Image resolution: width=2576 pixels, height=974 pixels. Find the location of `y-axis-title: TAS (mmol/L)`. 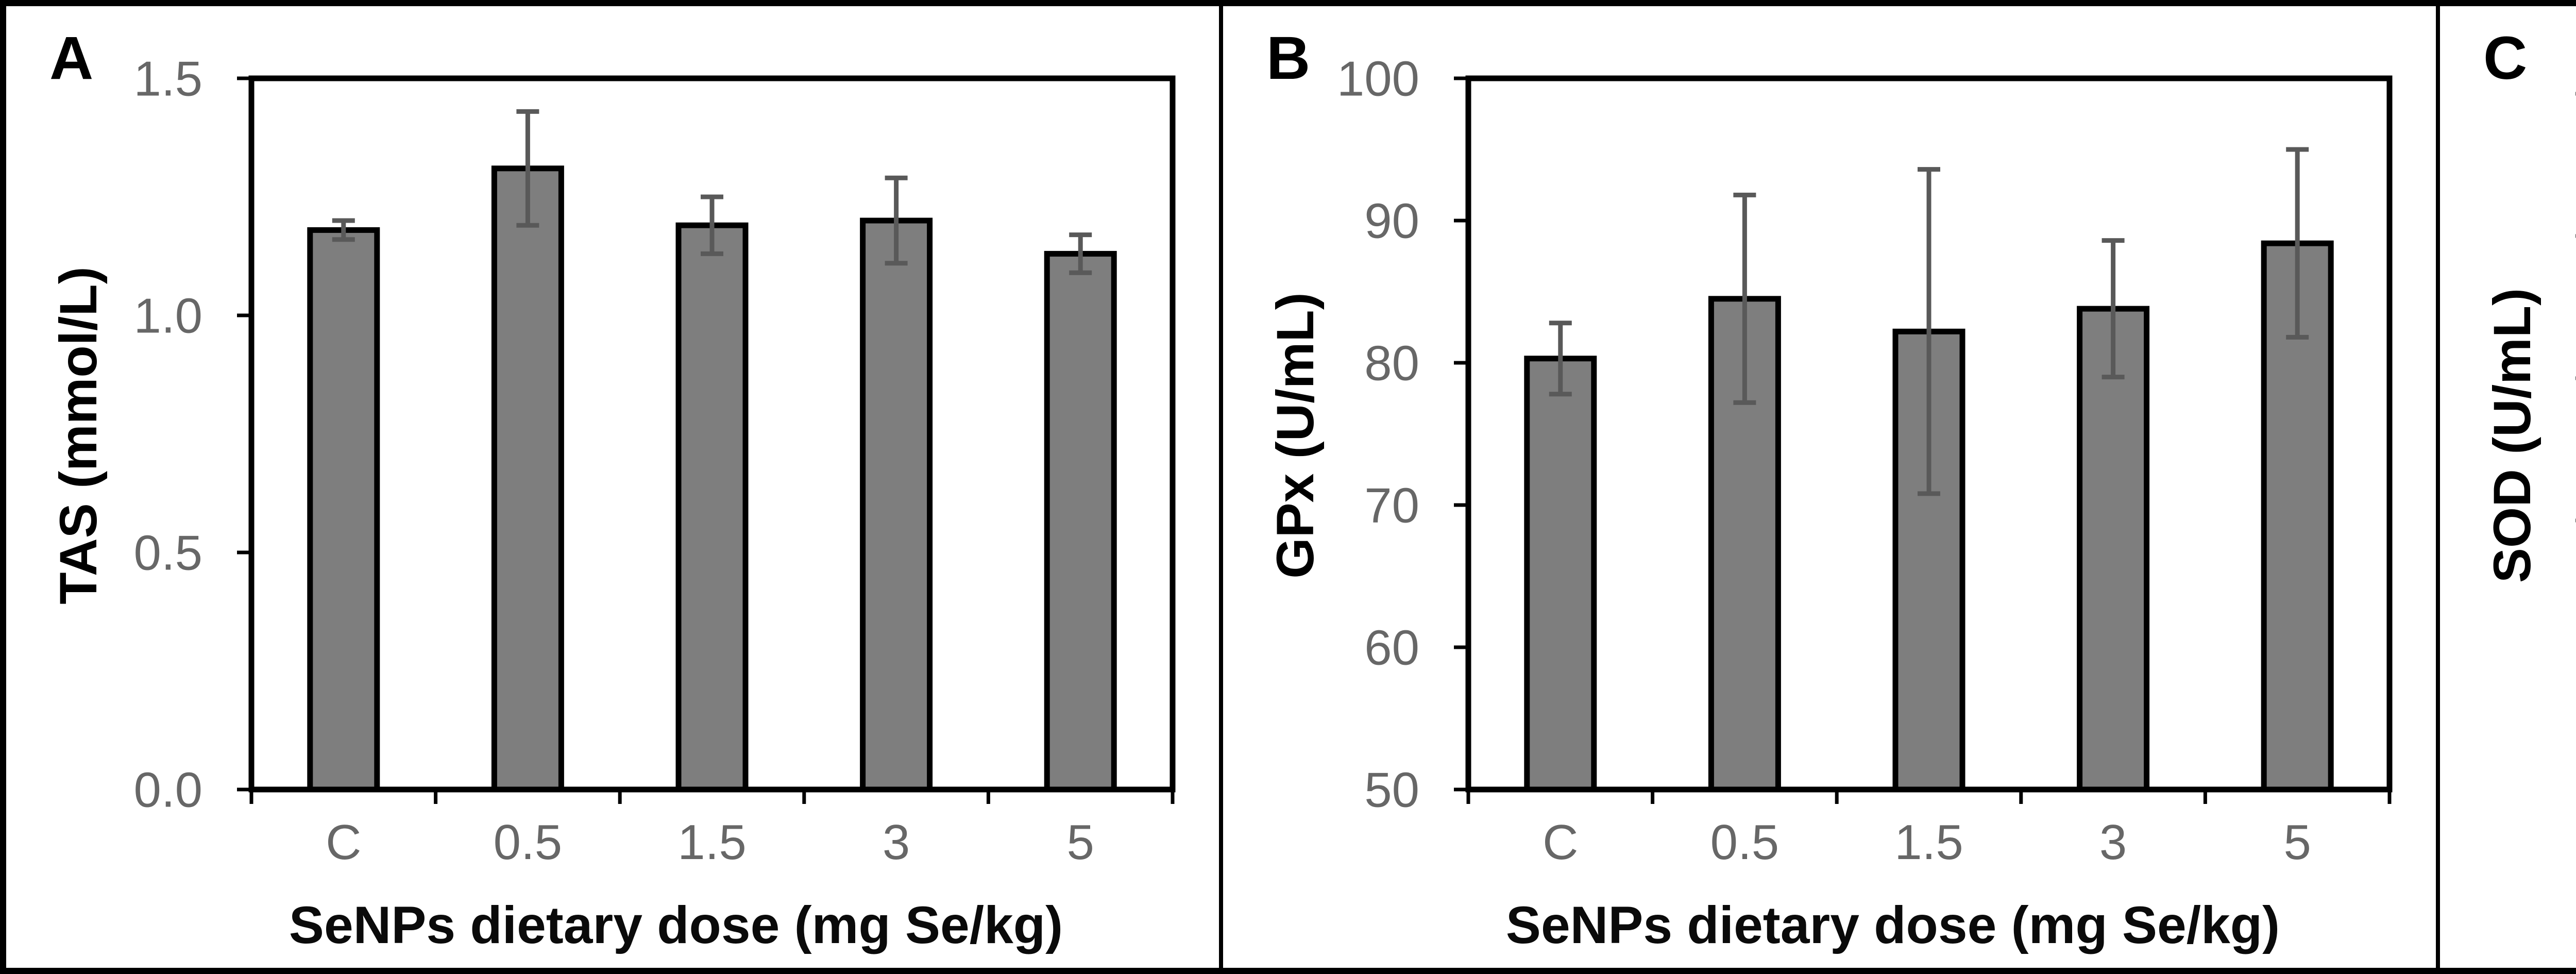

y-axis-title: TAS (mmol/L) is located at coordinates (78, 435).